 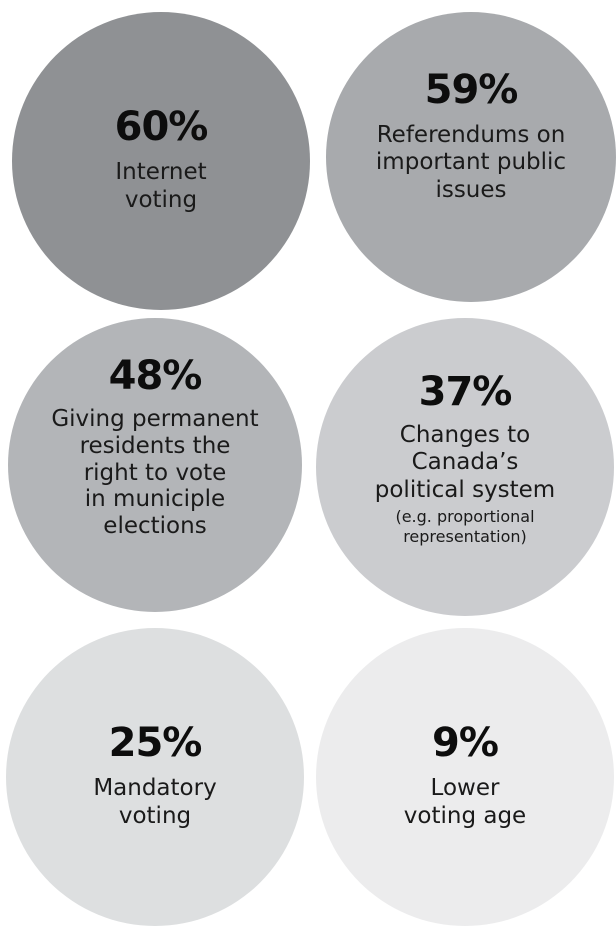 I want to click on note-line: representation), so click(x=465, y=537).